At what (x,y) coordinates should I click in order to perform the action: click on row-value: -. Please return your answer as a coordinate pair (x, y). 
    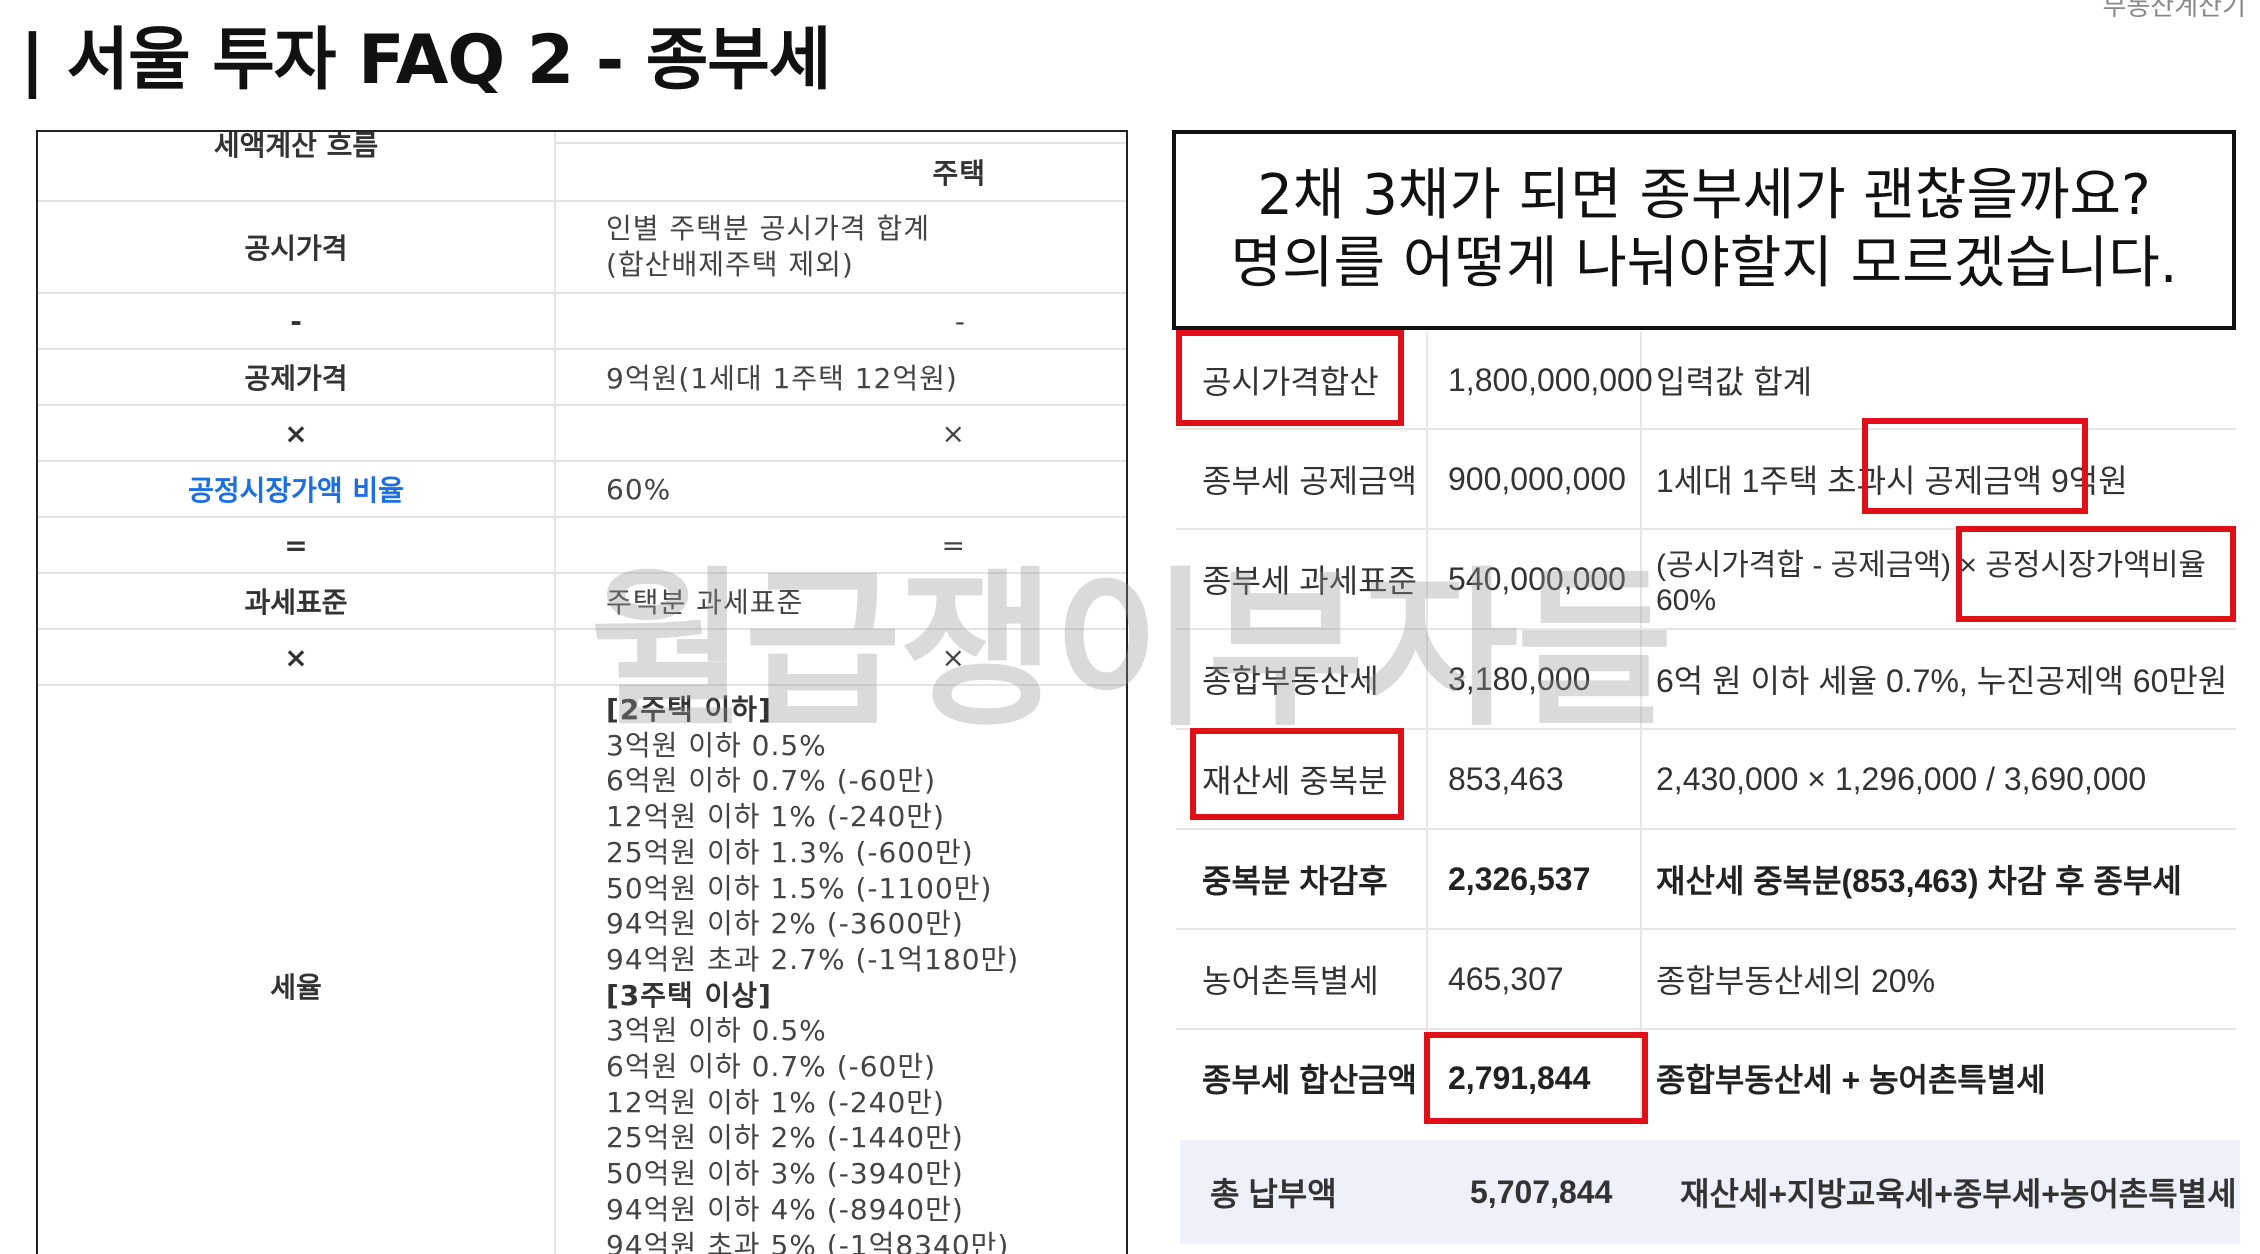
    Looking at the image, I should click on (960, 321).